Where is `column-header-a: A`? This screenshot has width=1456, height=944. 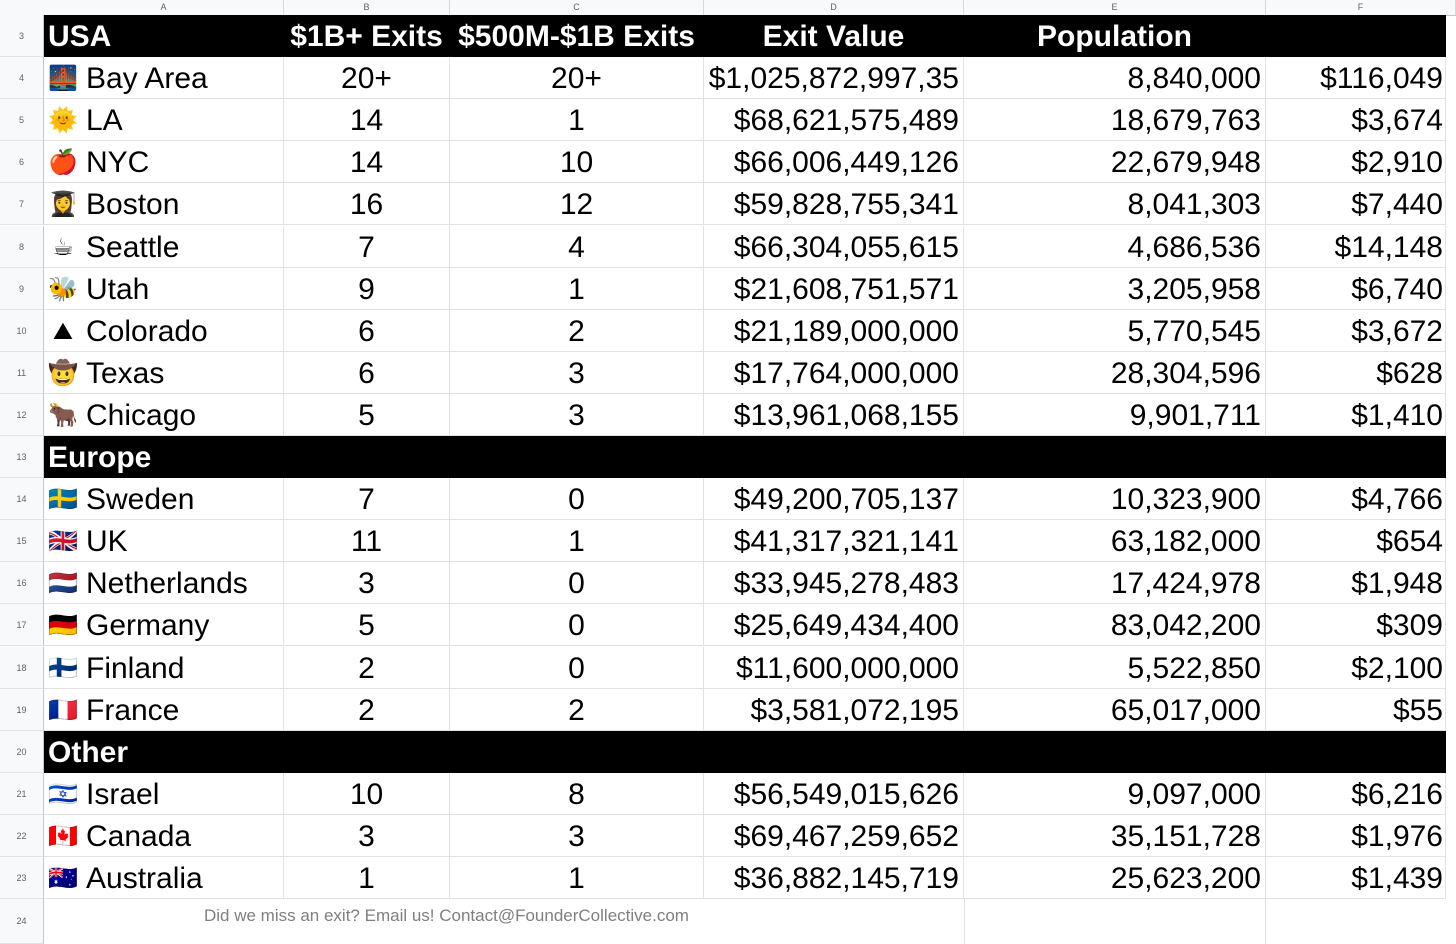
column-header-a: A is located at coordinates (164, 7).